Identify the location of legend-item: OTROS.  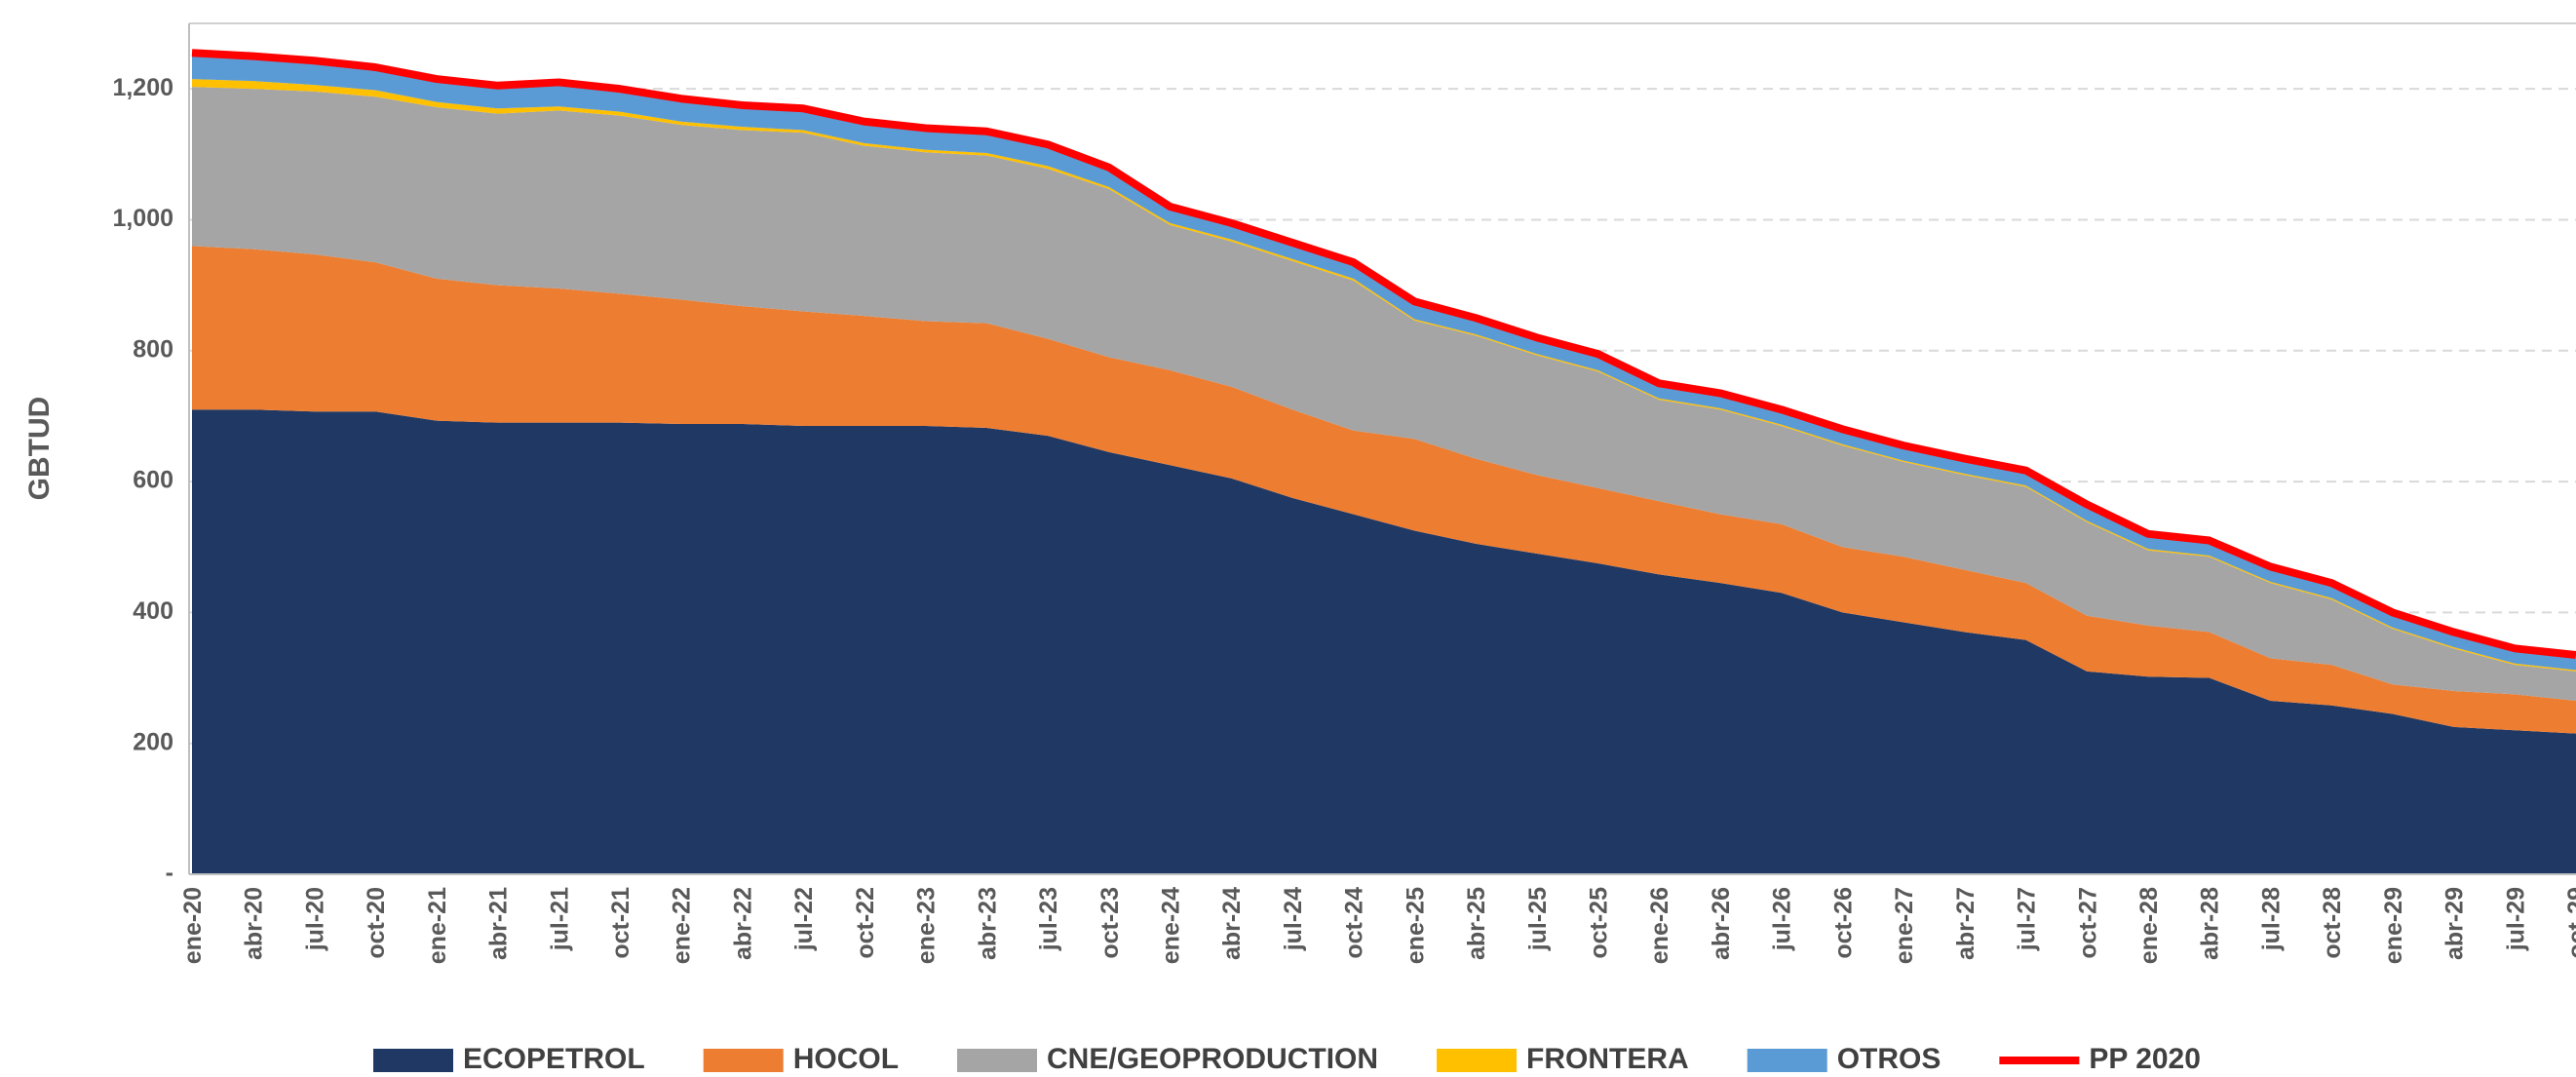
(1844, 1059).